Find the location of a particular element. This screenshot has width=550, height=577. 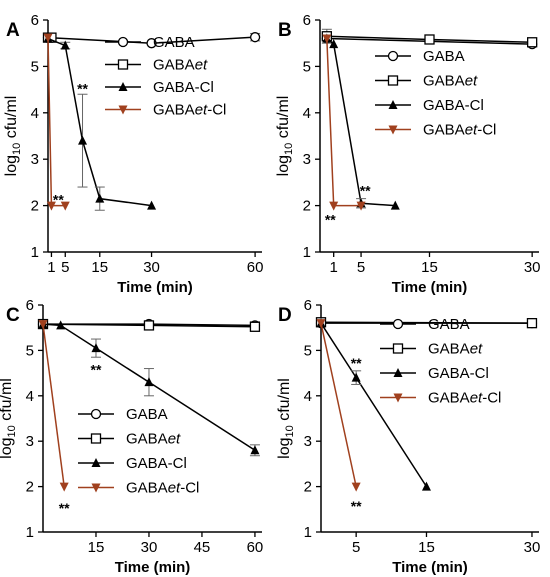

panel-label: C is located at coordinates (13, 315).